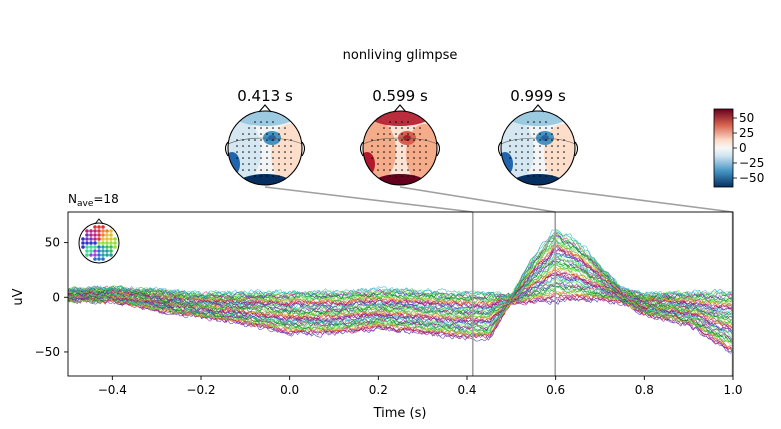 The height and width of the screenshot is (429, 781). What do you see at coordinates (265, 96) in the screenshot?
I see `topomap-time-label: 0.413 s` at bounding box center [265, 96].